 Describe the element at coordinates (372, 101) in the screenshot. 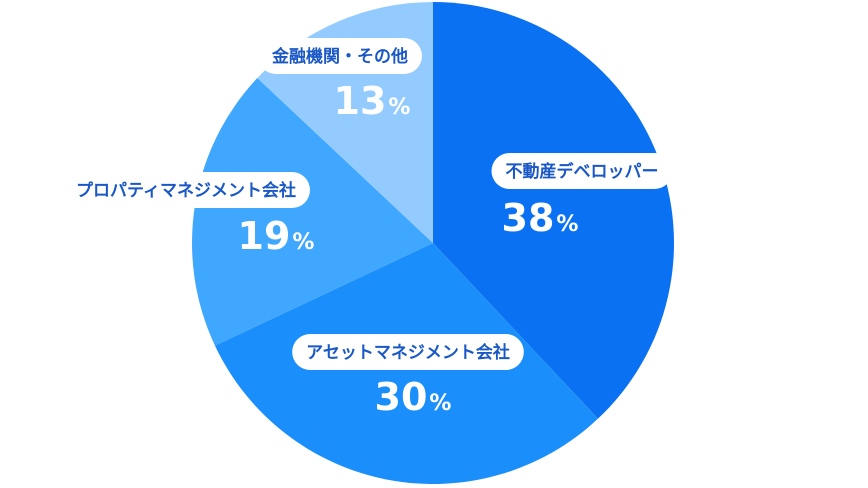

I see `slice-value-4: 13%` at that location.